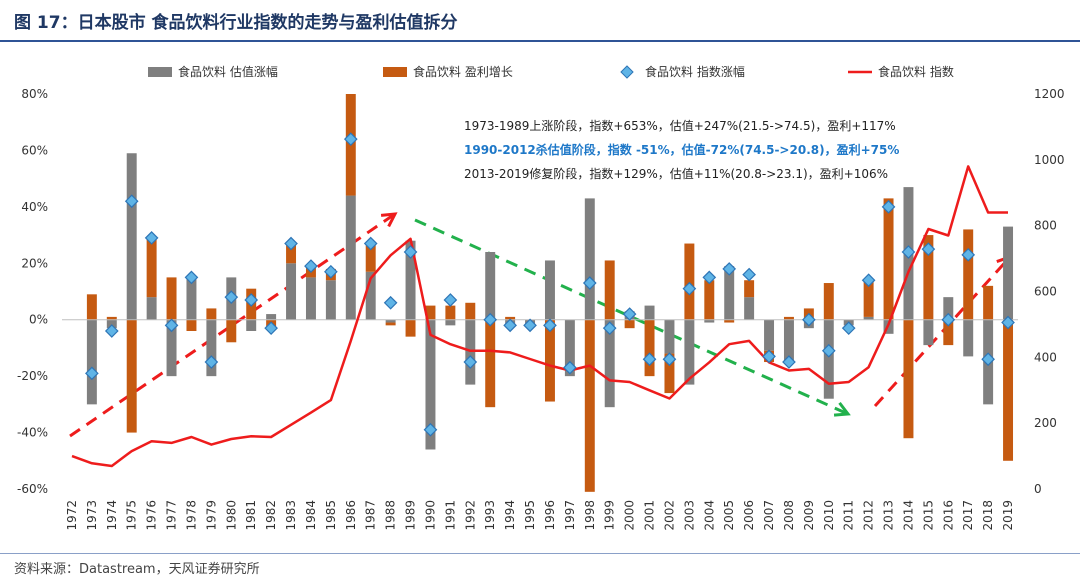 This screenshot has height=588, width=1080. Describe the element at coordinates (132, 515) in the screenshot. I see `x-tick-label: 1975` at that location.